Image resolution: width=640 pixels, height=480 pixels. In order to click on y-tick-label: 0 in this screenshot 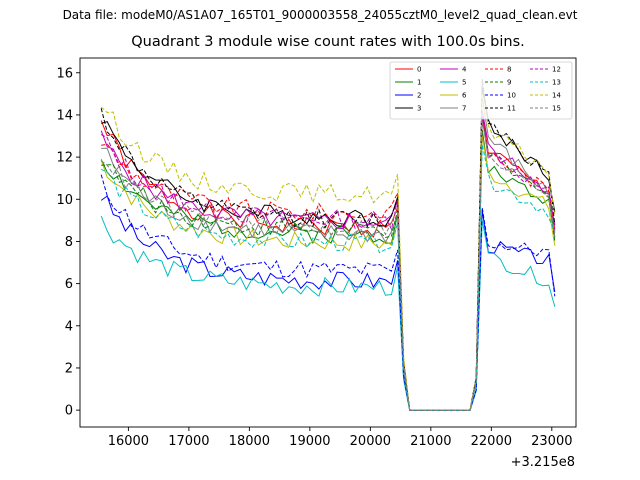, I will do `click(69, 411)`.